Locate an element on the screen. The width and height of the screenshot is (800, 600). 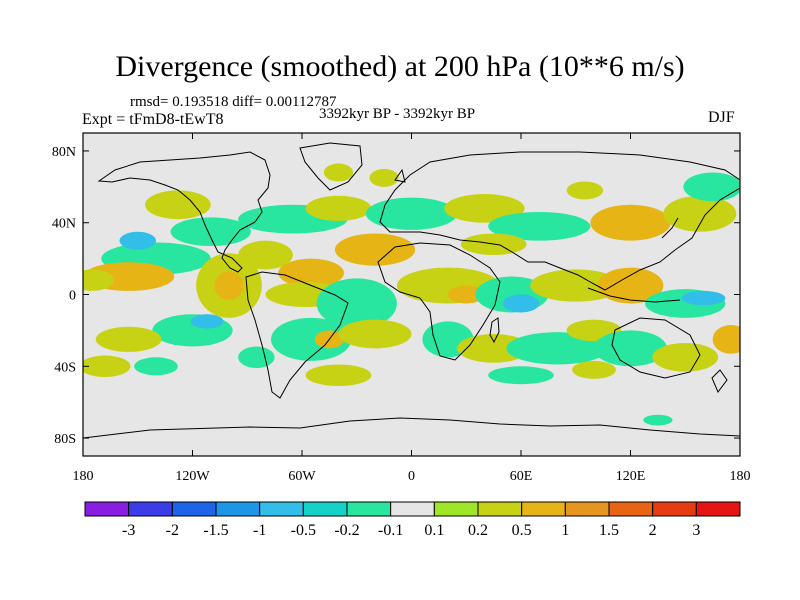
period-text: 3392kyr BP - 3392kyr BP is located at coordinates (397, 114).